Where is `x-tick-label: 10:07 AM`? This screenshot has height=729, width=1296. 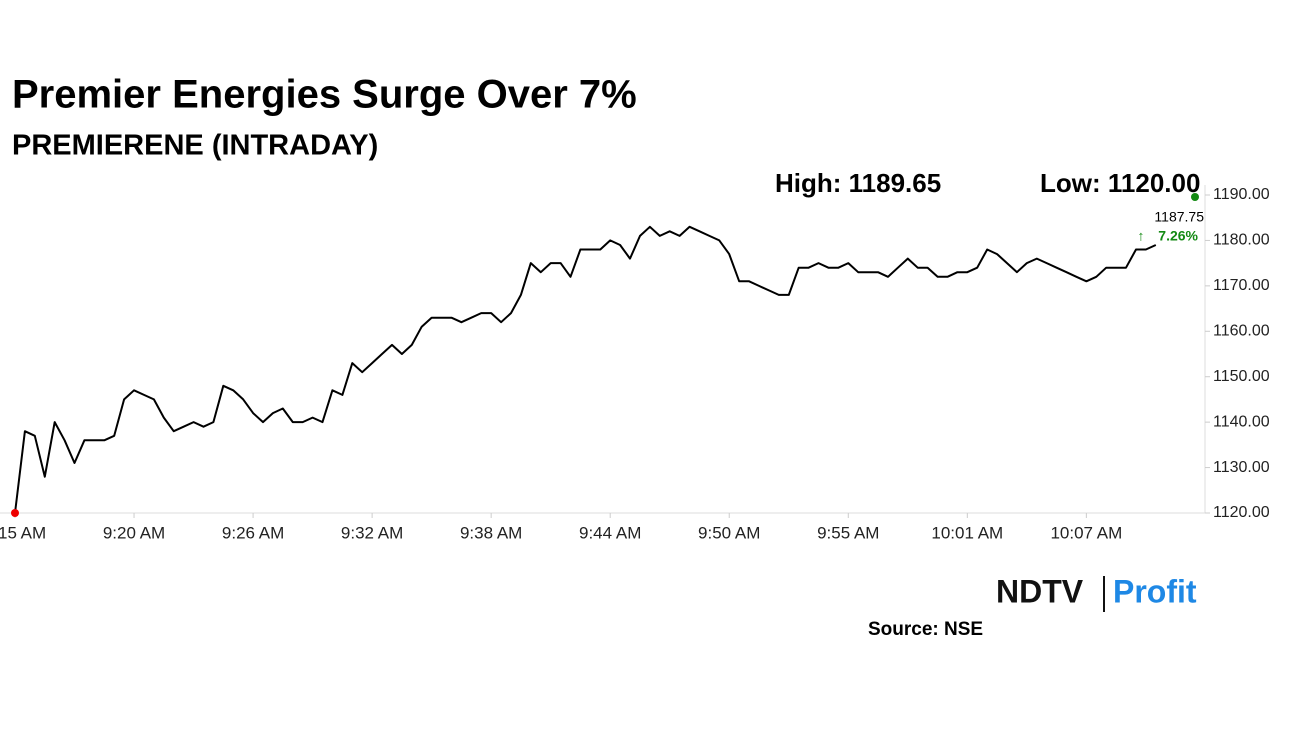
x-tick-label: 10:07 AM is located at coordinates (1086, 532).